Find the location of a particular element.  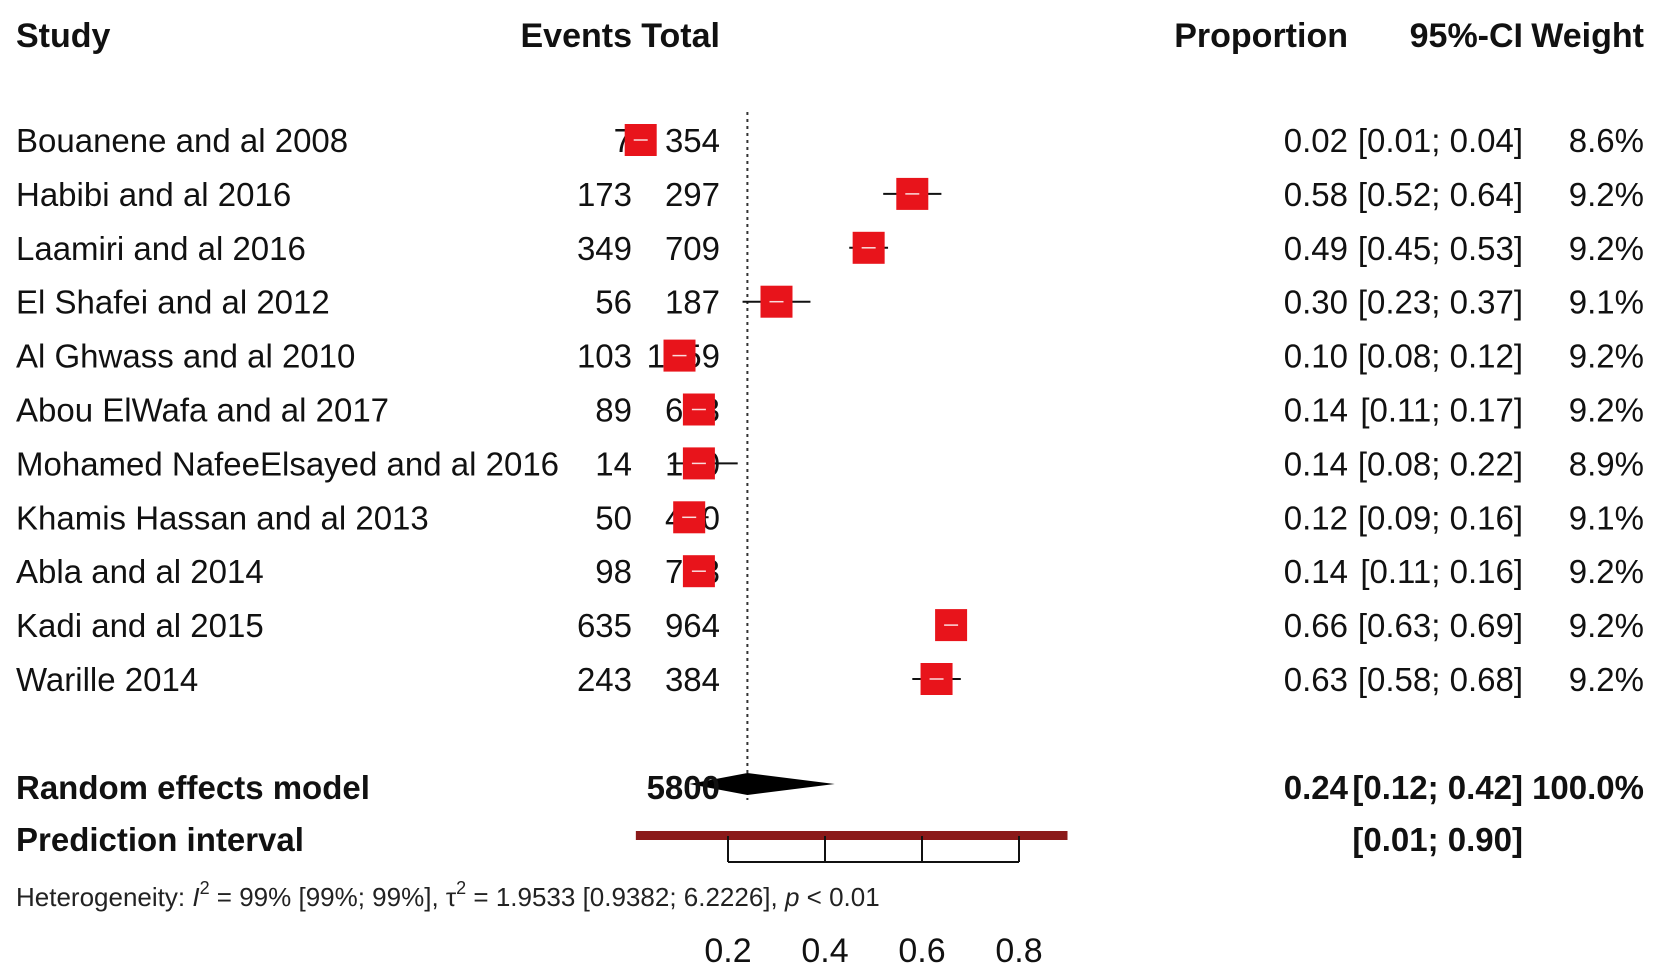

x-axis-tick-label: 0.6 is located at coordinates (921, 951).